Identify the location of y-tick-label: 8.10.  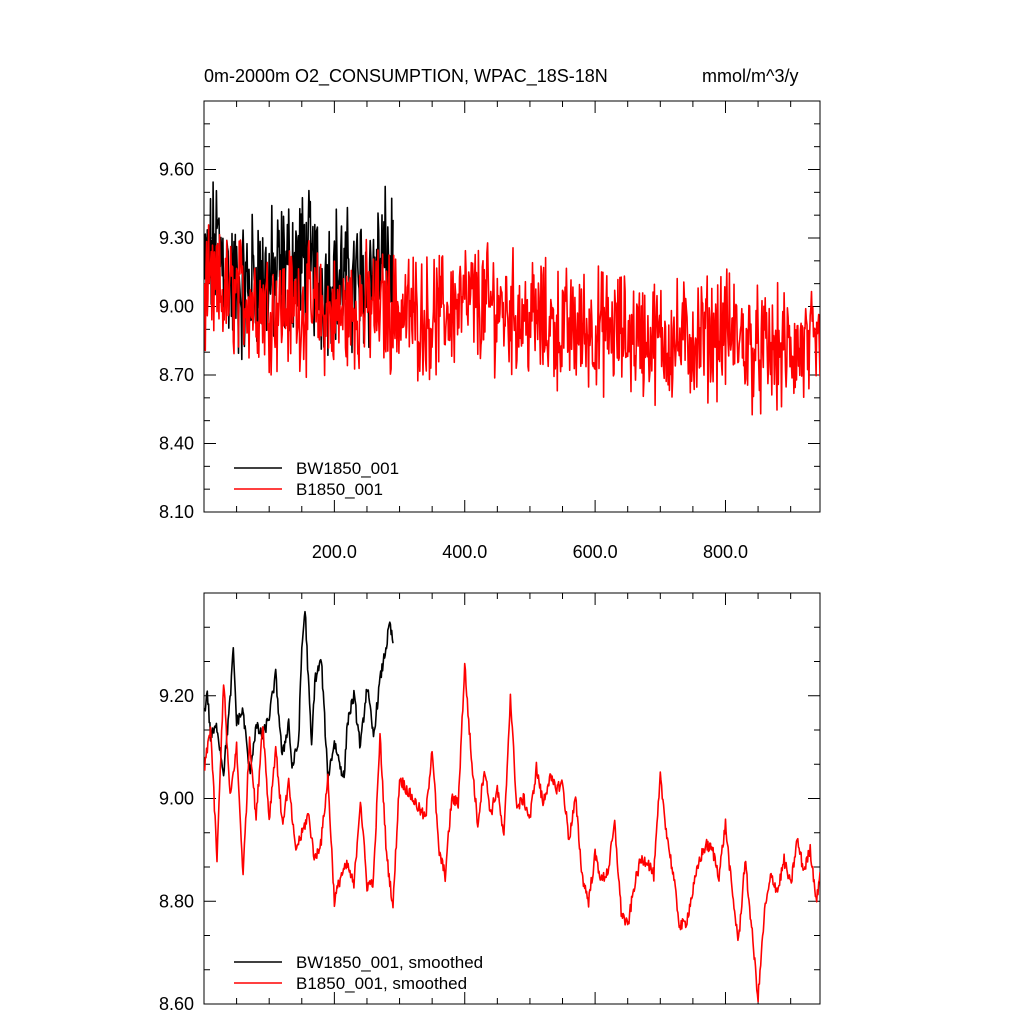
(176, 512).